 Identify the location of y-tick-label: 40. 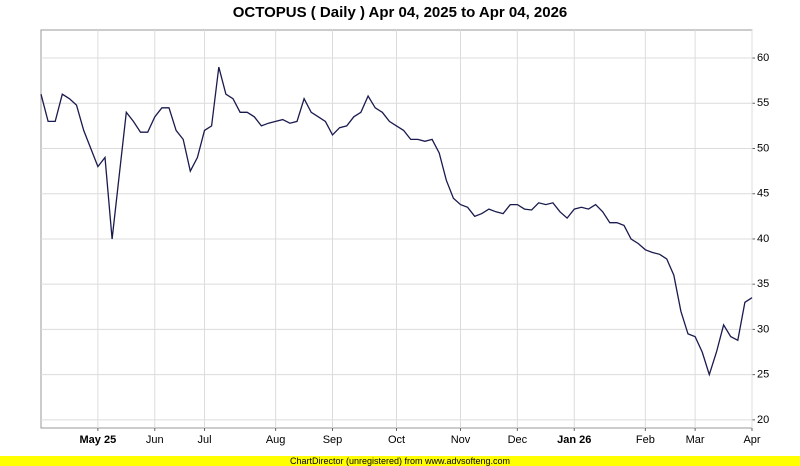
(763, 239).